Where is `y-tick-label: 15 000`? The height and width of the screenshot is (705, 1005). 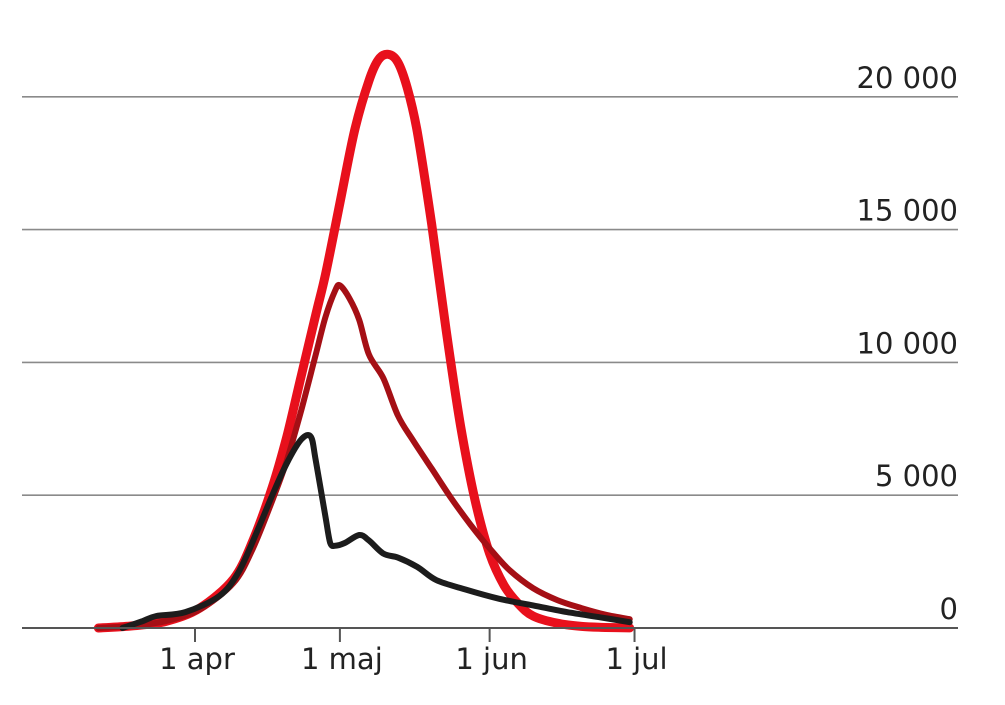 y-tick-label: 15 000 is located at coordinates (907, 211).